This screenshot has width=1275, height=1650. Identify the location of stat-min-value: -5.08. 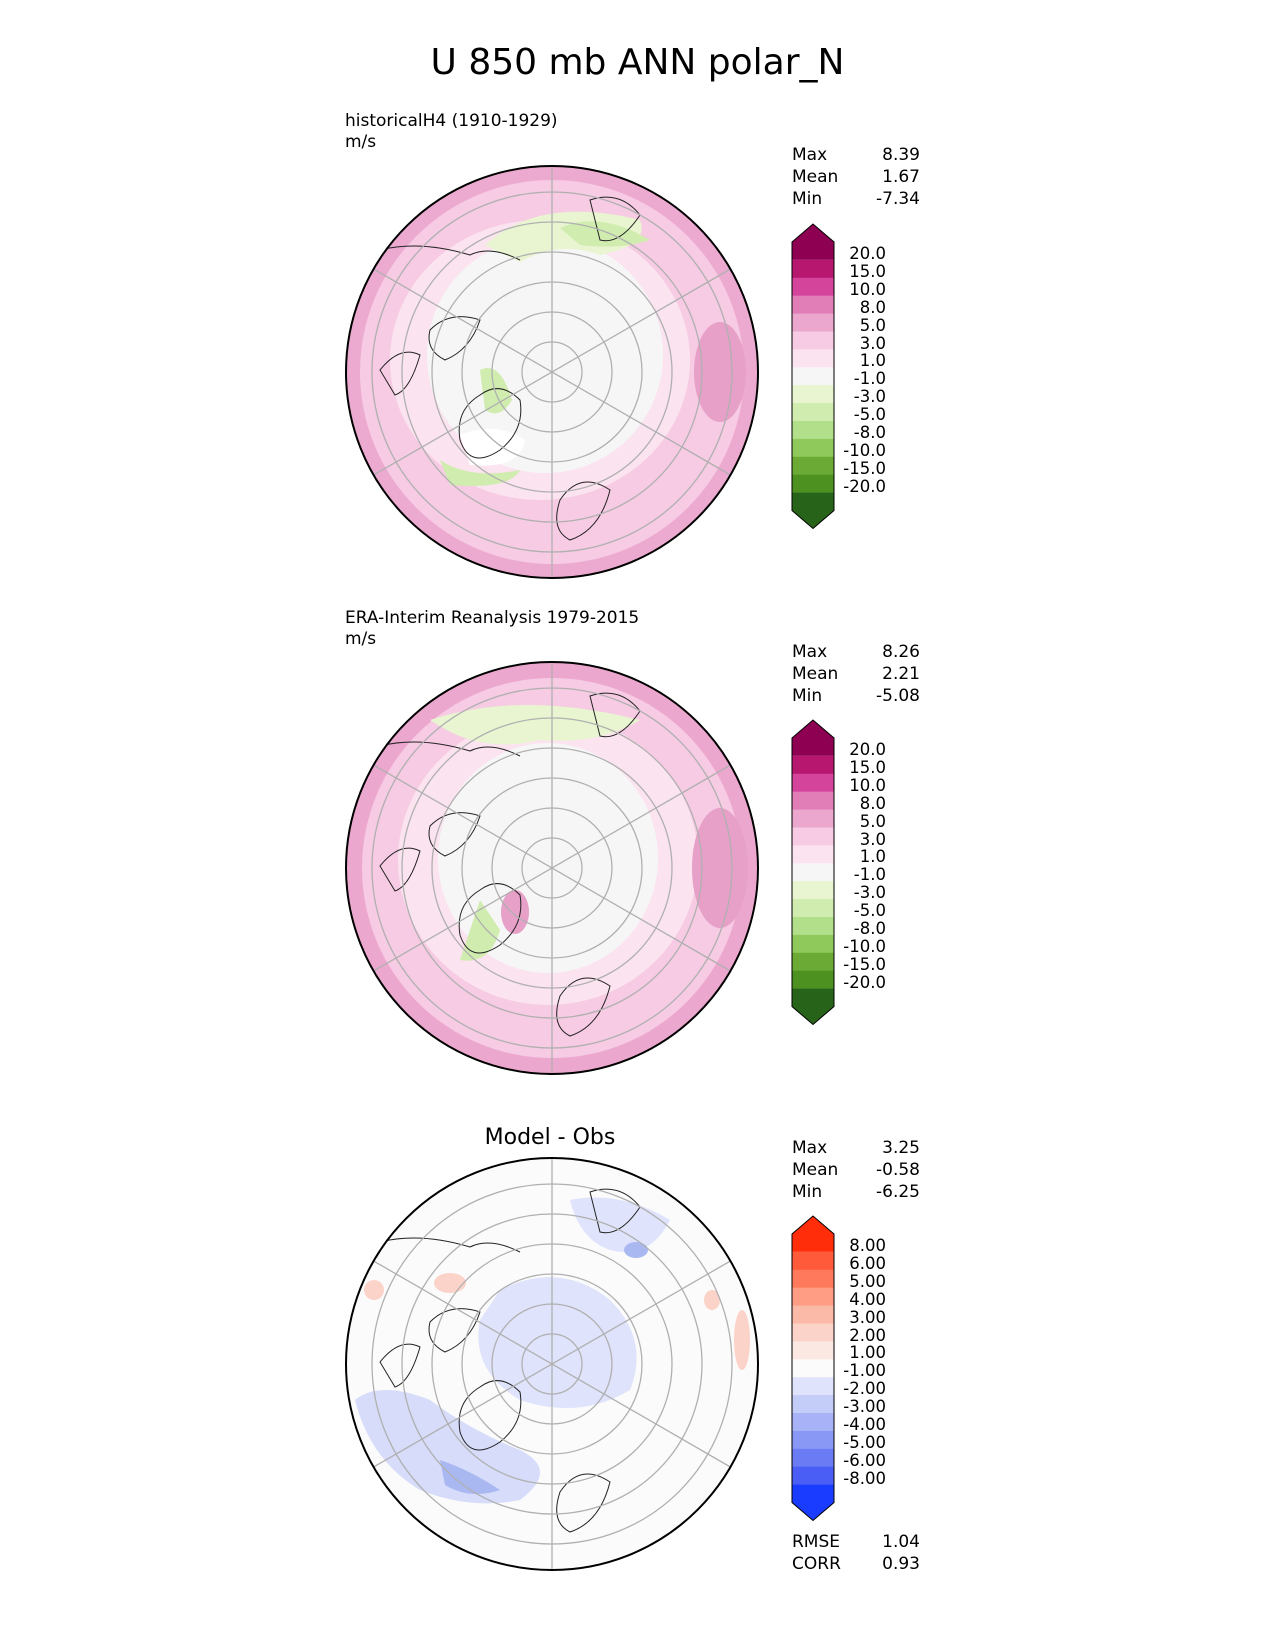
(898, 696).